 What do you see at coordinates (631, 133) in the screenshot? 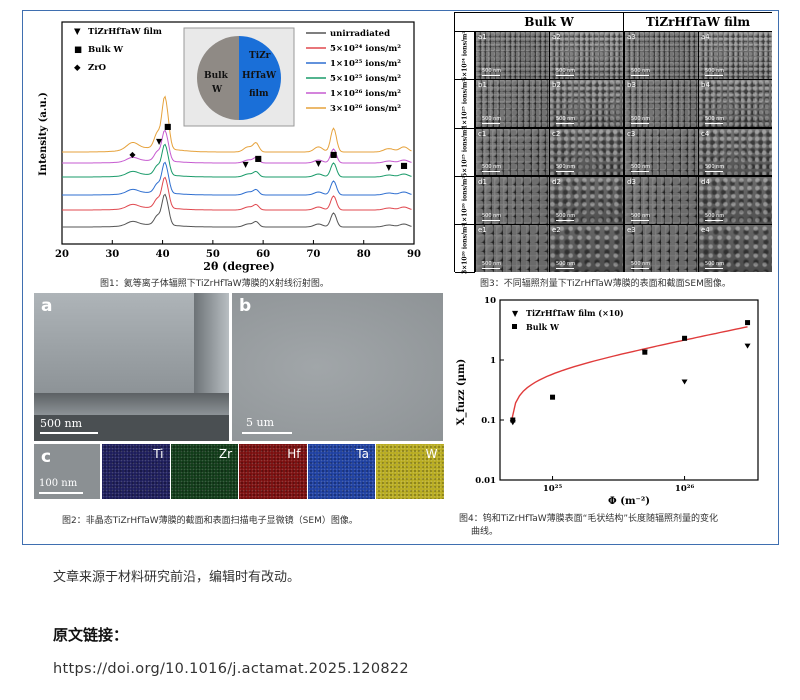
I see `sem-cell-label: c3` at bounding box center [631, 133].